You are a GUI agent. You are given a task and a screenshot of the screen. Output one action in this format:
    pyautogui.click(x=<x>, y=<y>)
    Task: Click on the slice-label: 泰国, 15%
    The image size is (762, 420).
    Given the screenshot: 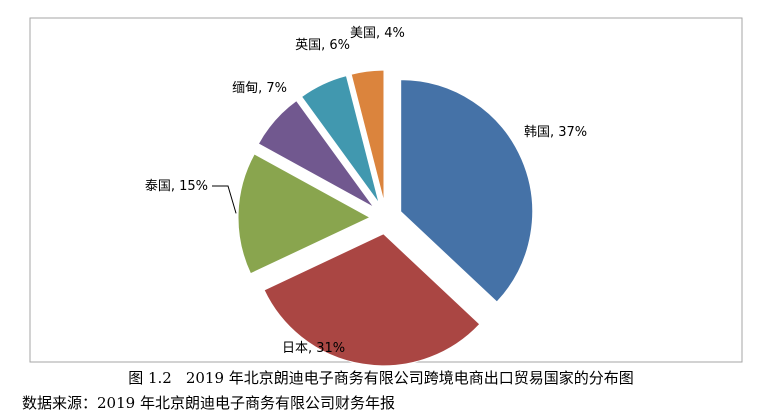 What is the action you would take?
    pyautogui.click(x=176, y=186)
    